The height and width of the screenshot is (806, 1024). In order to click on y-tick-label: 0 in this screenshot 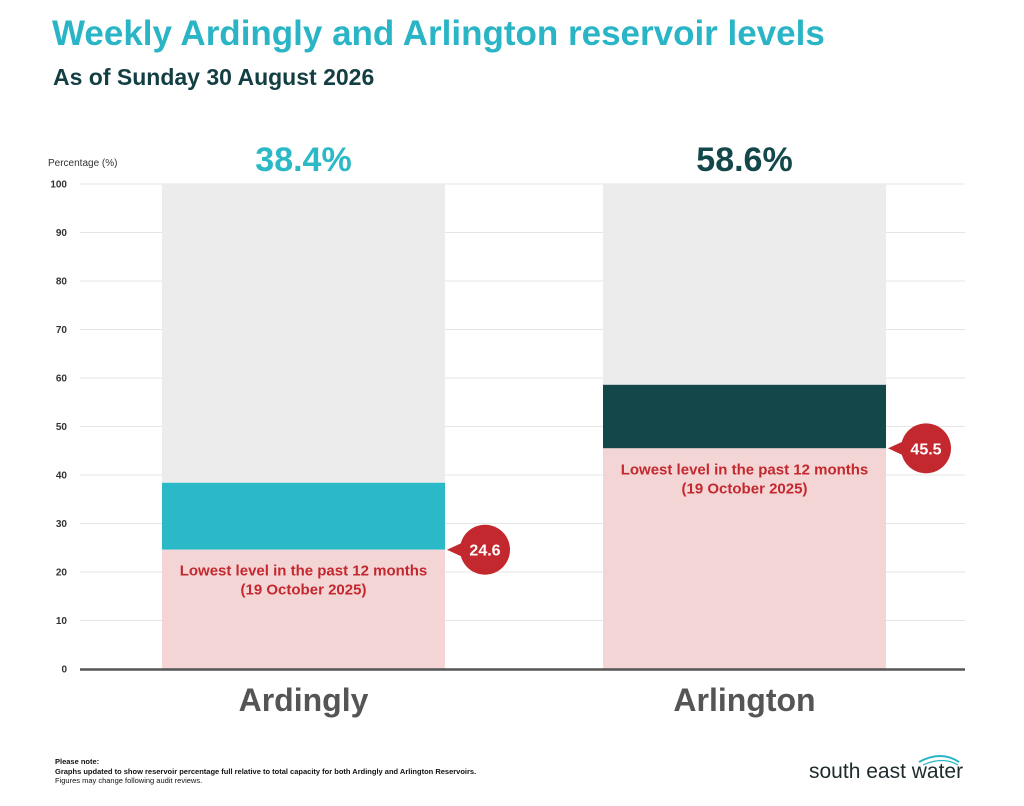, I will do `click(64, 670)`.